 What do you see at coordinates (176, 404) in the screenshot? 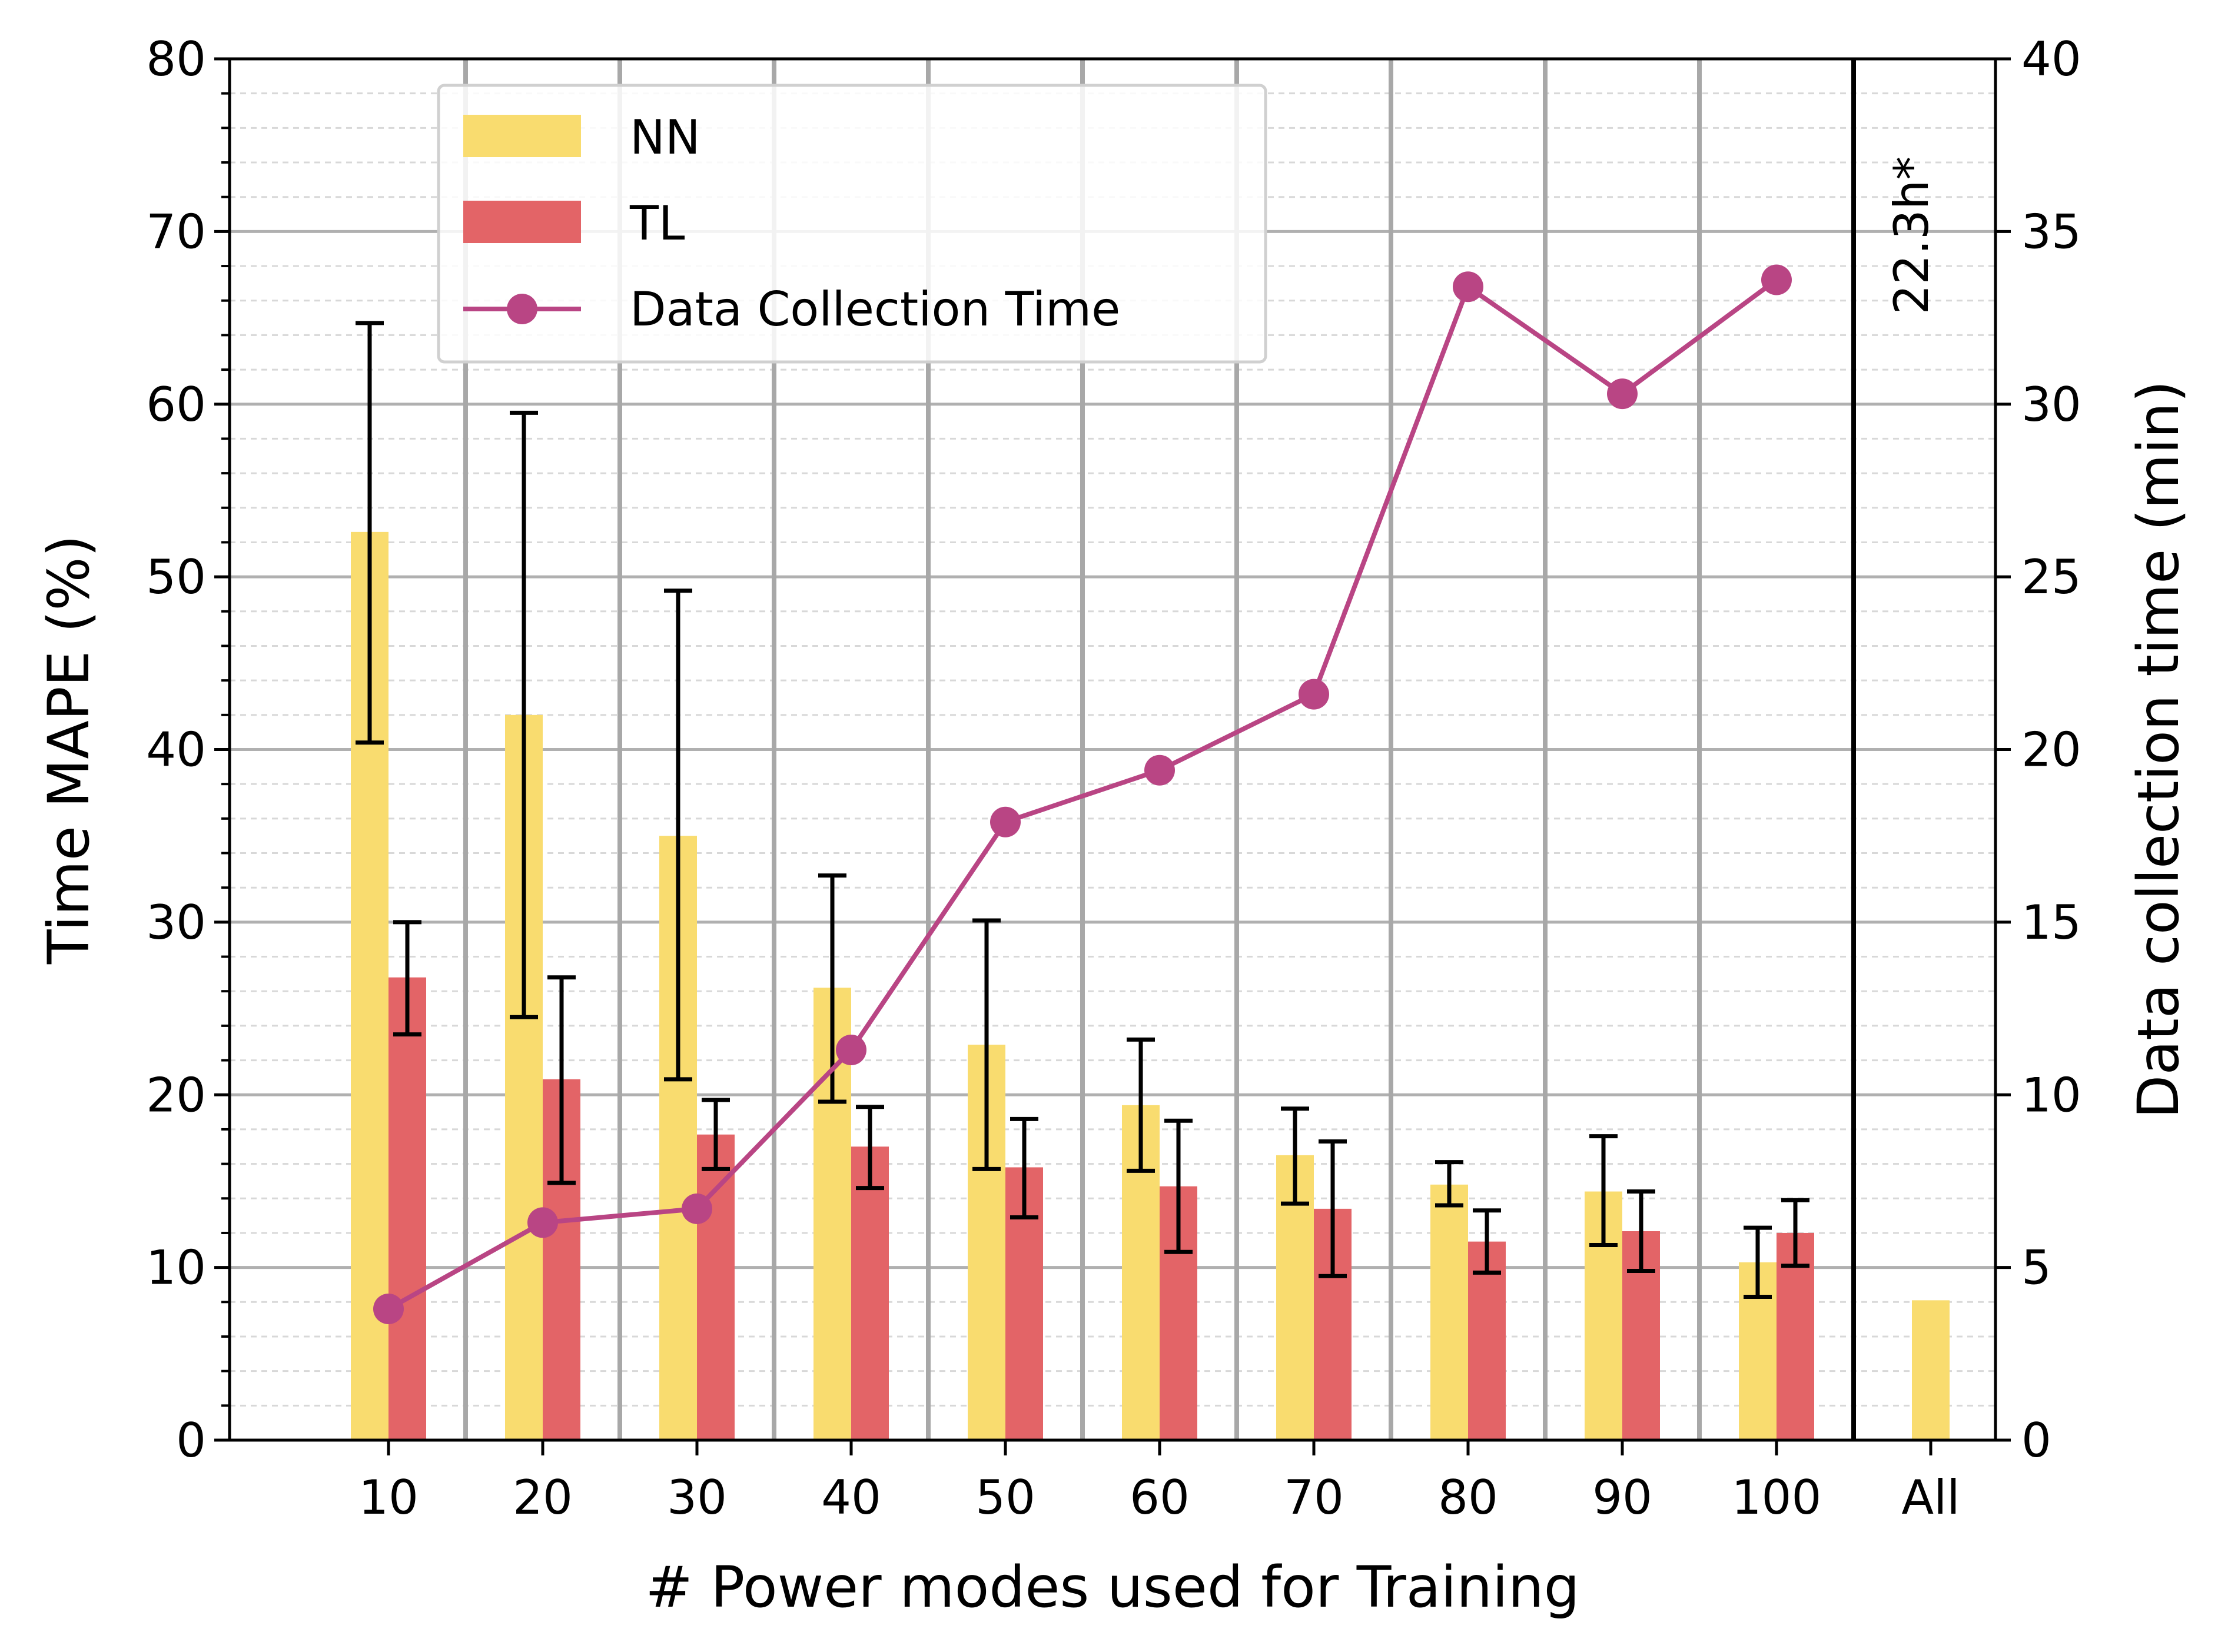
I see `y-tick-label: 60` at bounding box center [176, 404].